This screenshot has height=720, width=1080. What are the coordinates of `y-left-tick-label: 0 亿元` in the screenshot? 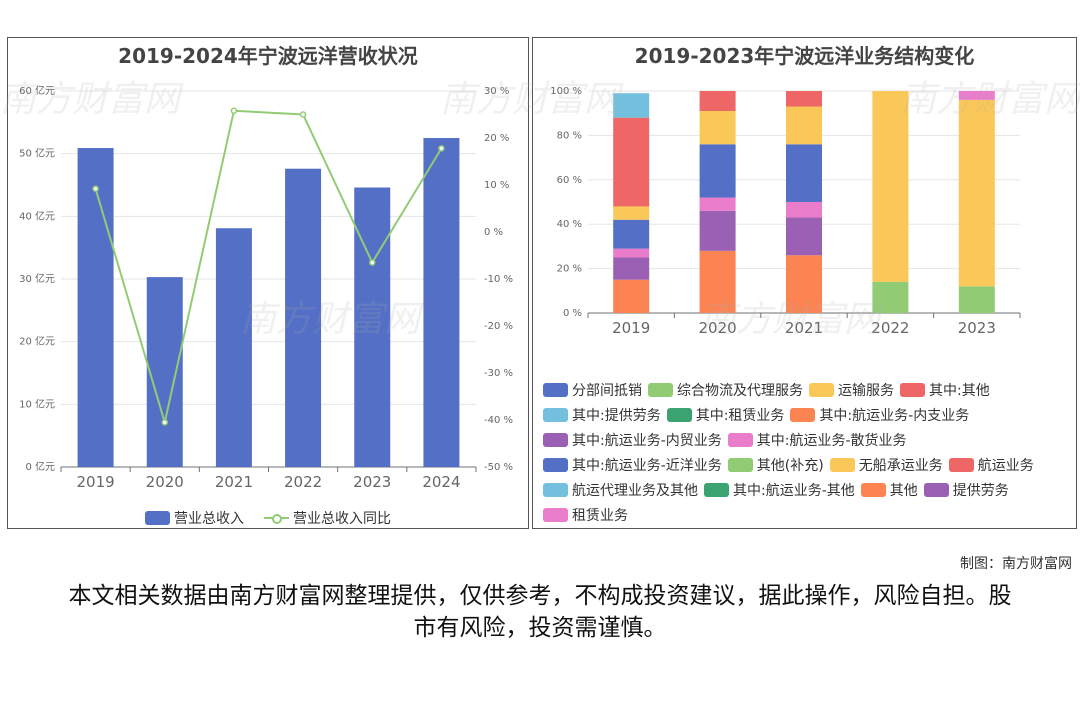 It's located at (40, 466).